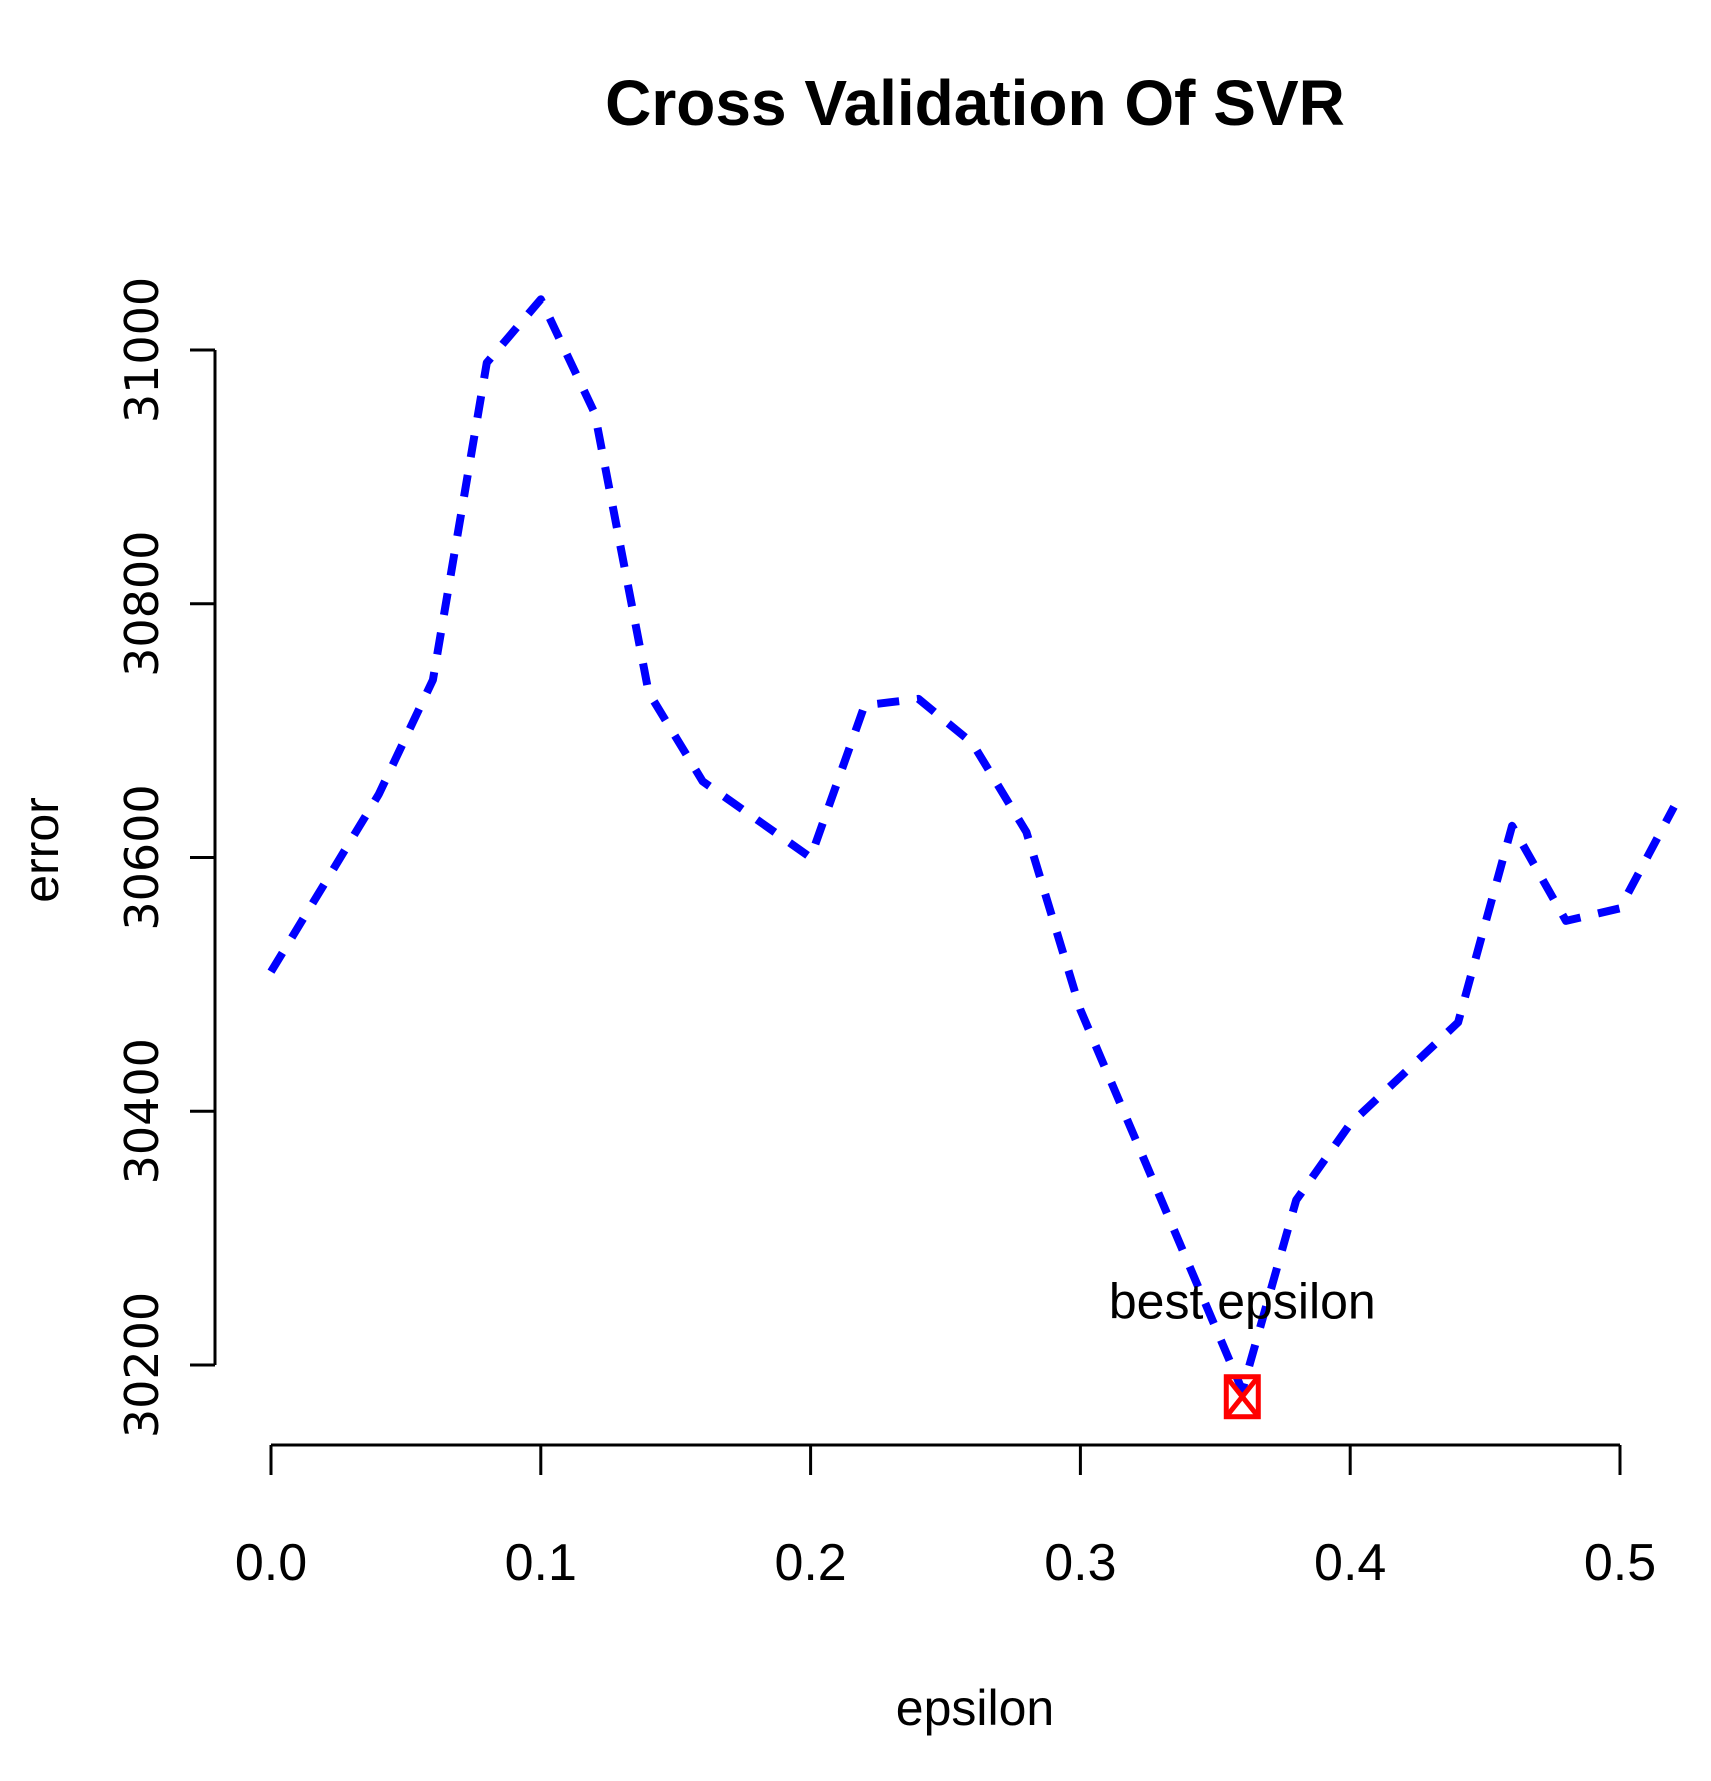  Describe the element at coordinates (1350, 1563) in the screenshot. I see `x-tick-label: 0.4` at that location.